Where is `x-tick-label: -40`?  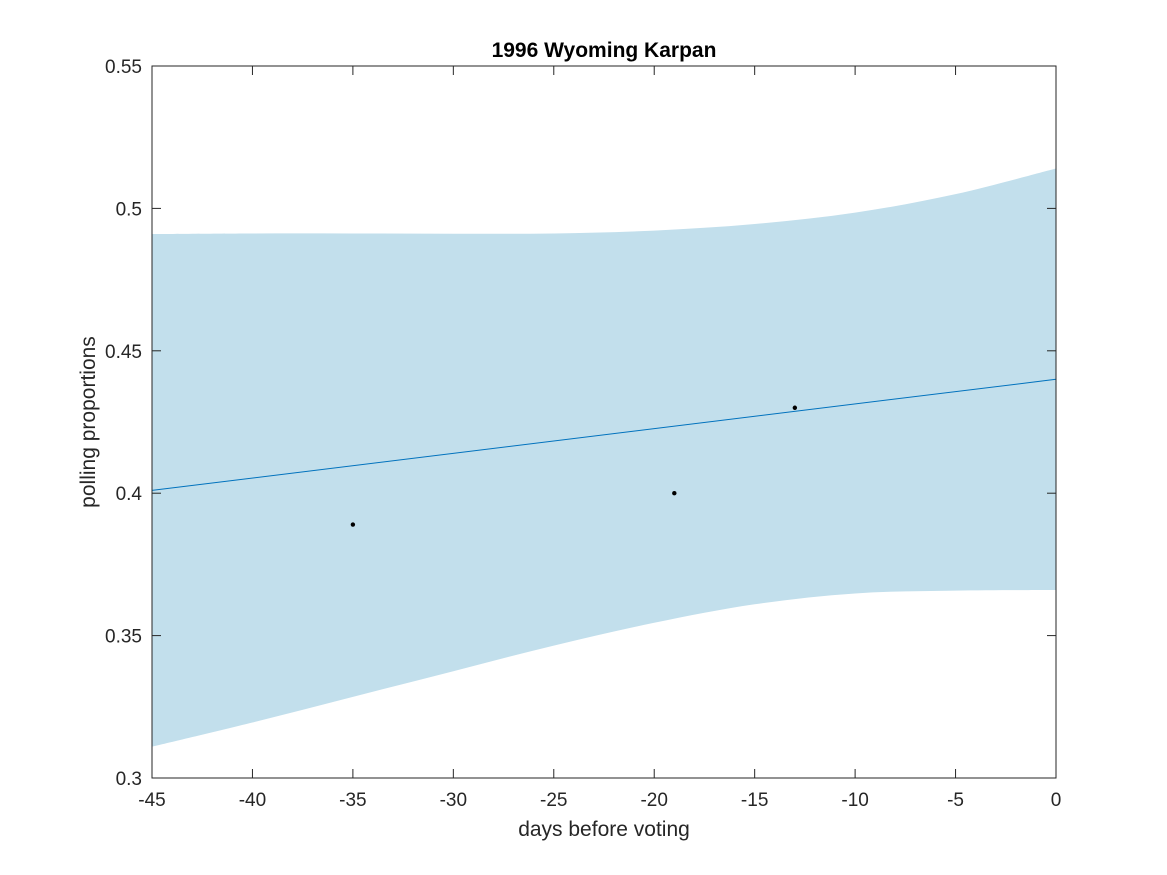 x-tick-label: -40 is located at coordinates (252, 800).